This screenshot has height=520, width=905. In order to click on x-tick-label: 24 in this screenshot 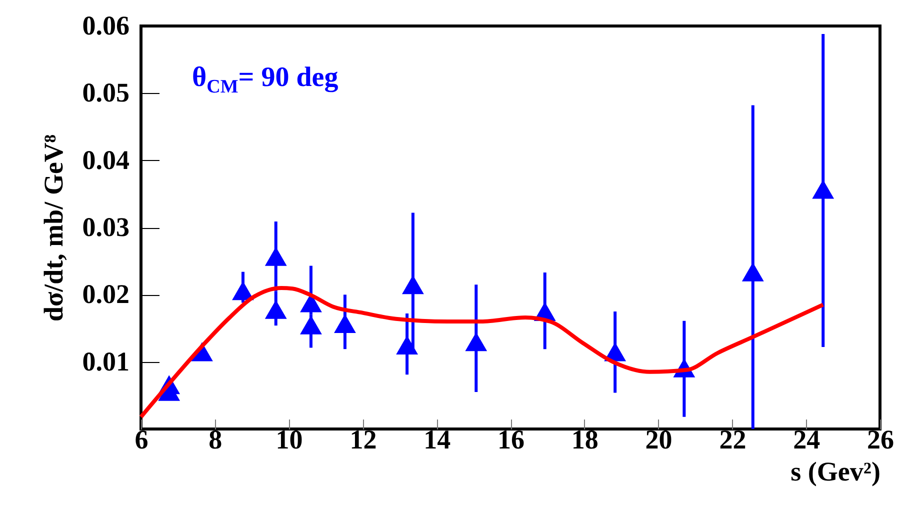, I will do `click(806, 439)`.